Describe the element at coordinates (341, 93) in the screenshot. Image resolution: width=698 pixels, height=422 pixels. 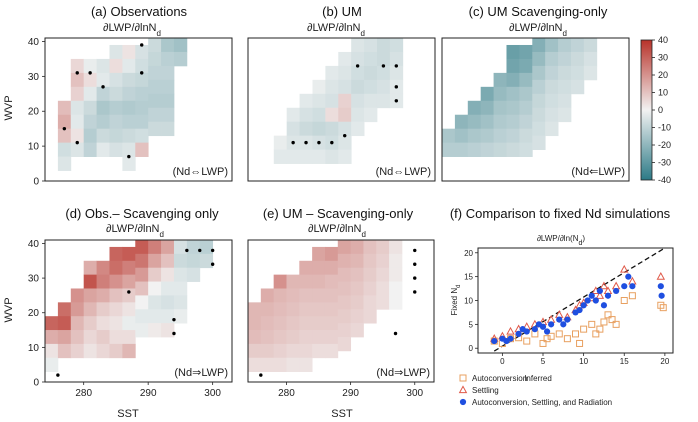
I see `panel-um: (b) UM ∂LWP/∂lnNd (Nd⇔LWP)` at that location.